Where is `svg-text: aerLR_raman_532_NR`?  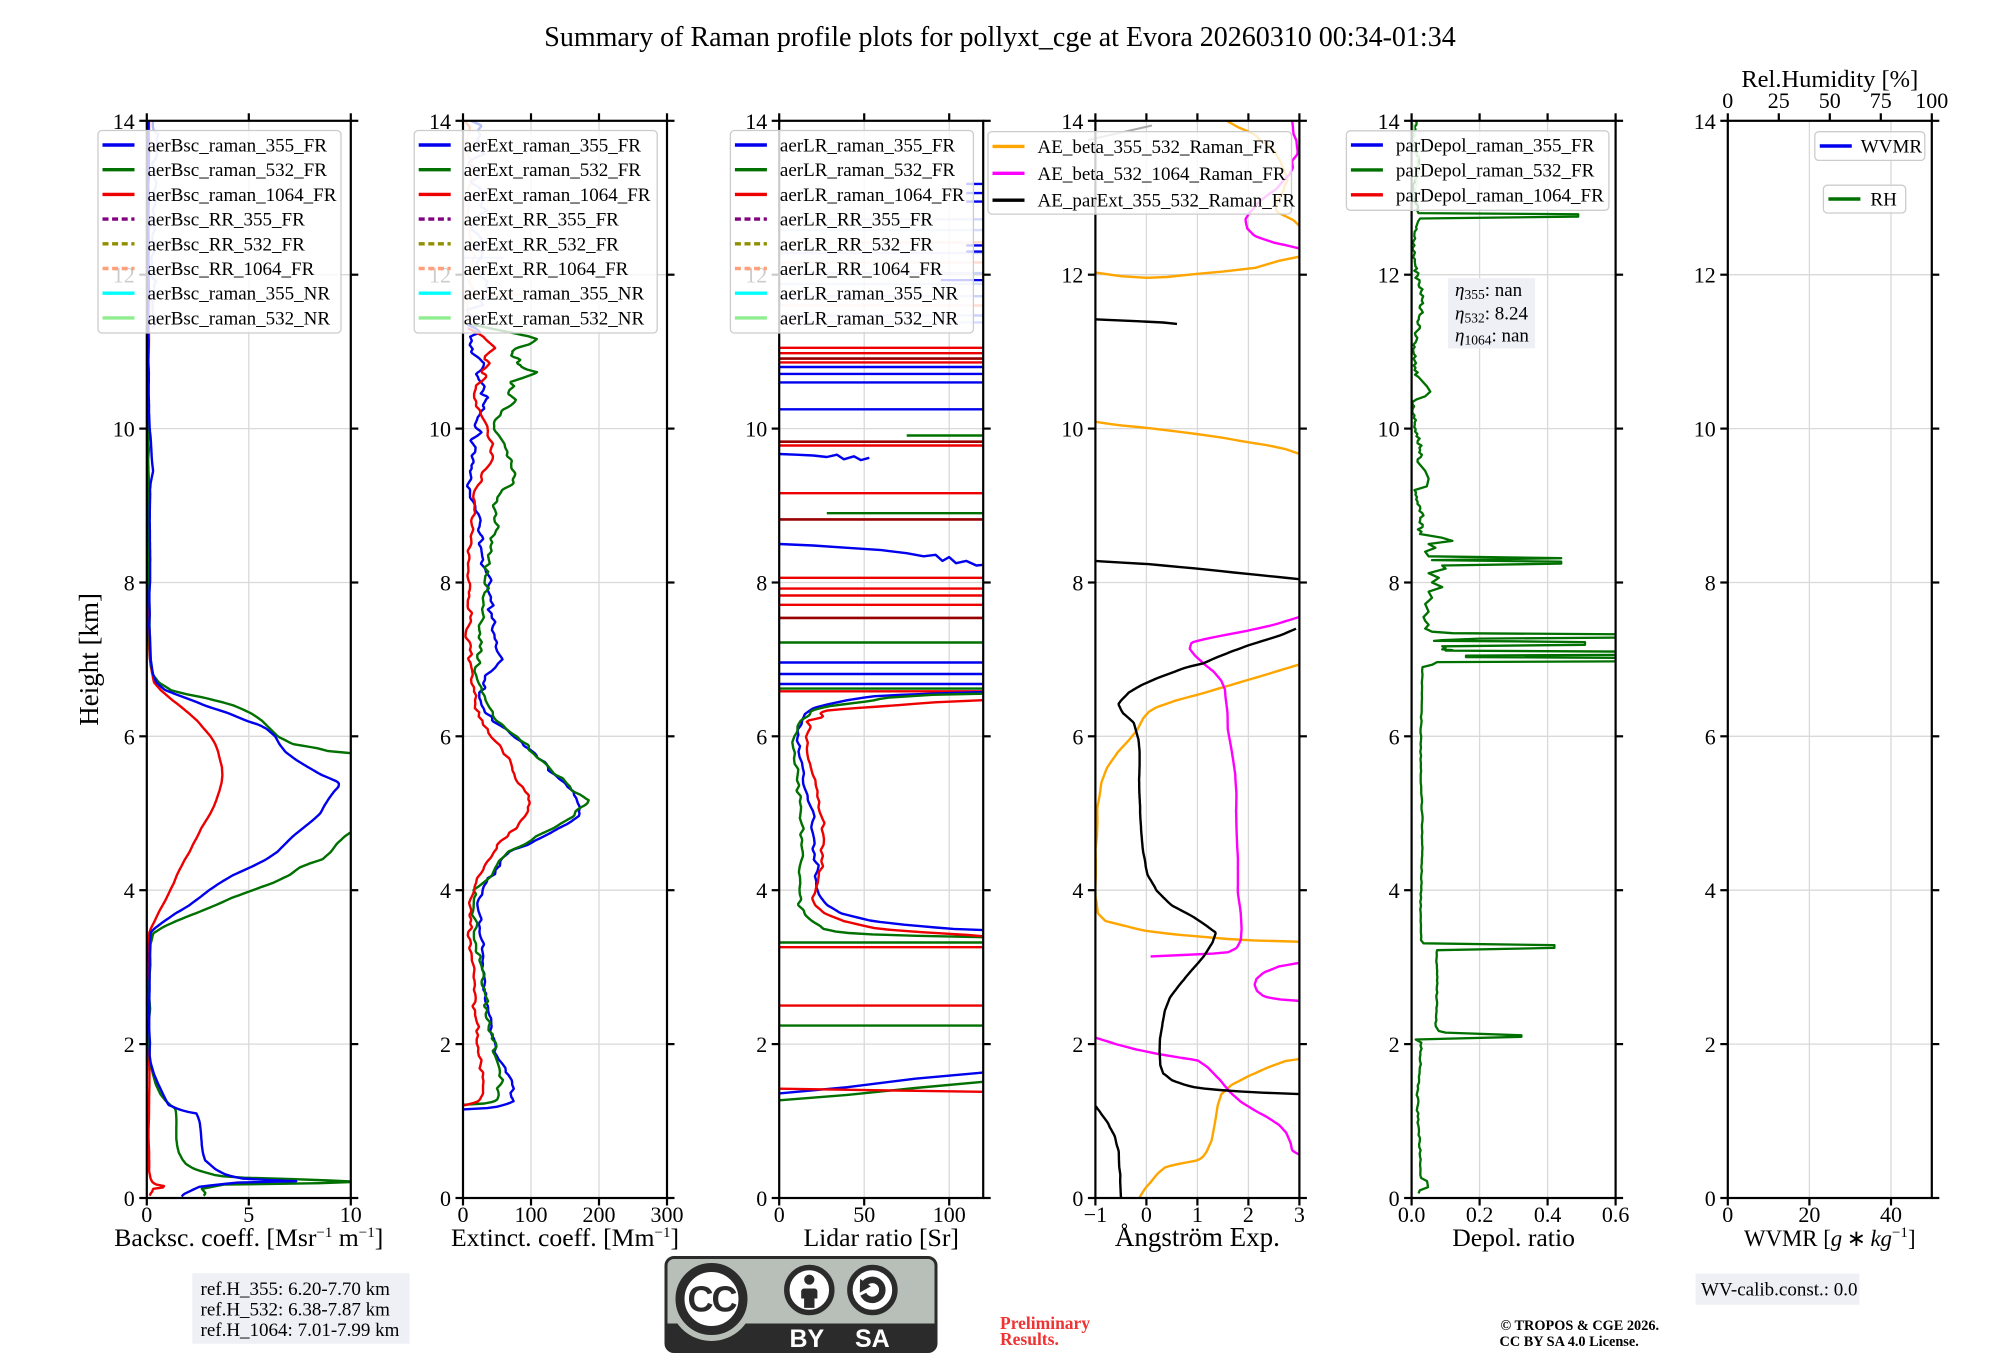
svg-text: aerLR_raman_532_NR is located at coordinates (869, 318).